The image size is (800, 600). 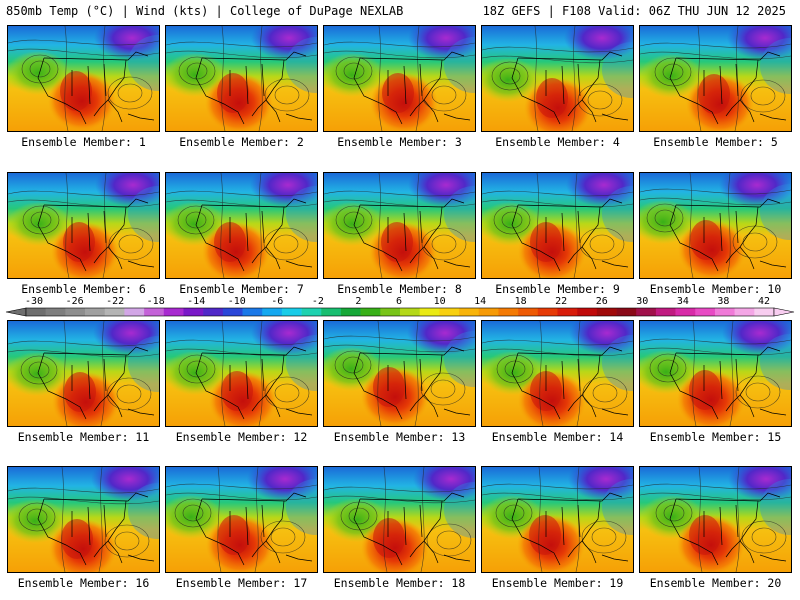 I want to click on ensemble-member-label: Ensemble Member: 10, so click(x=715, y=289).